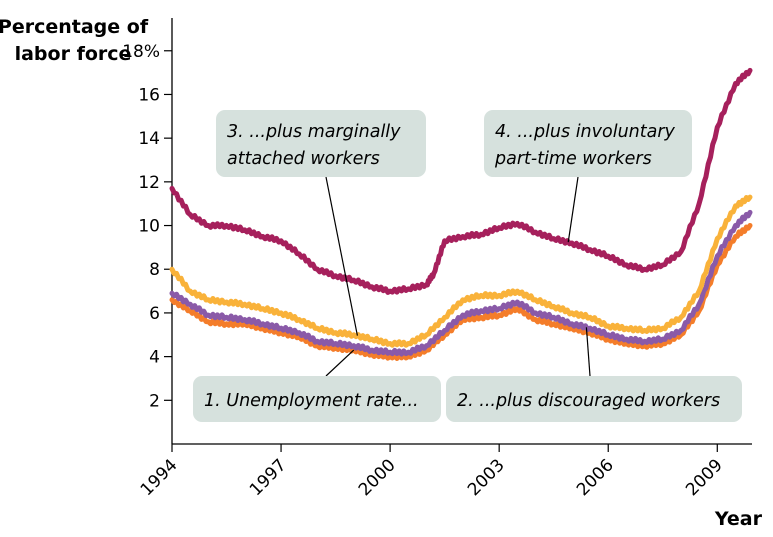  I want to click on x-tick-label: 1994, so click(159, 477).